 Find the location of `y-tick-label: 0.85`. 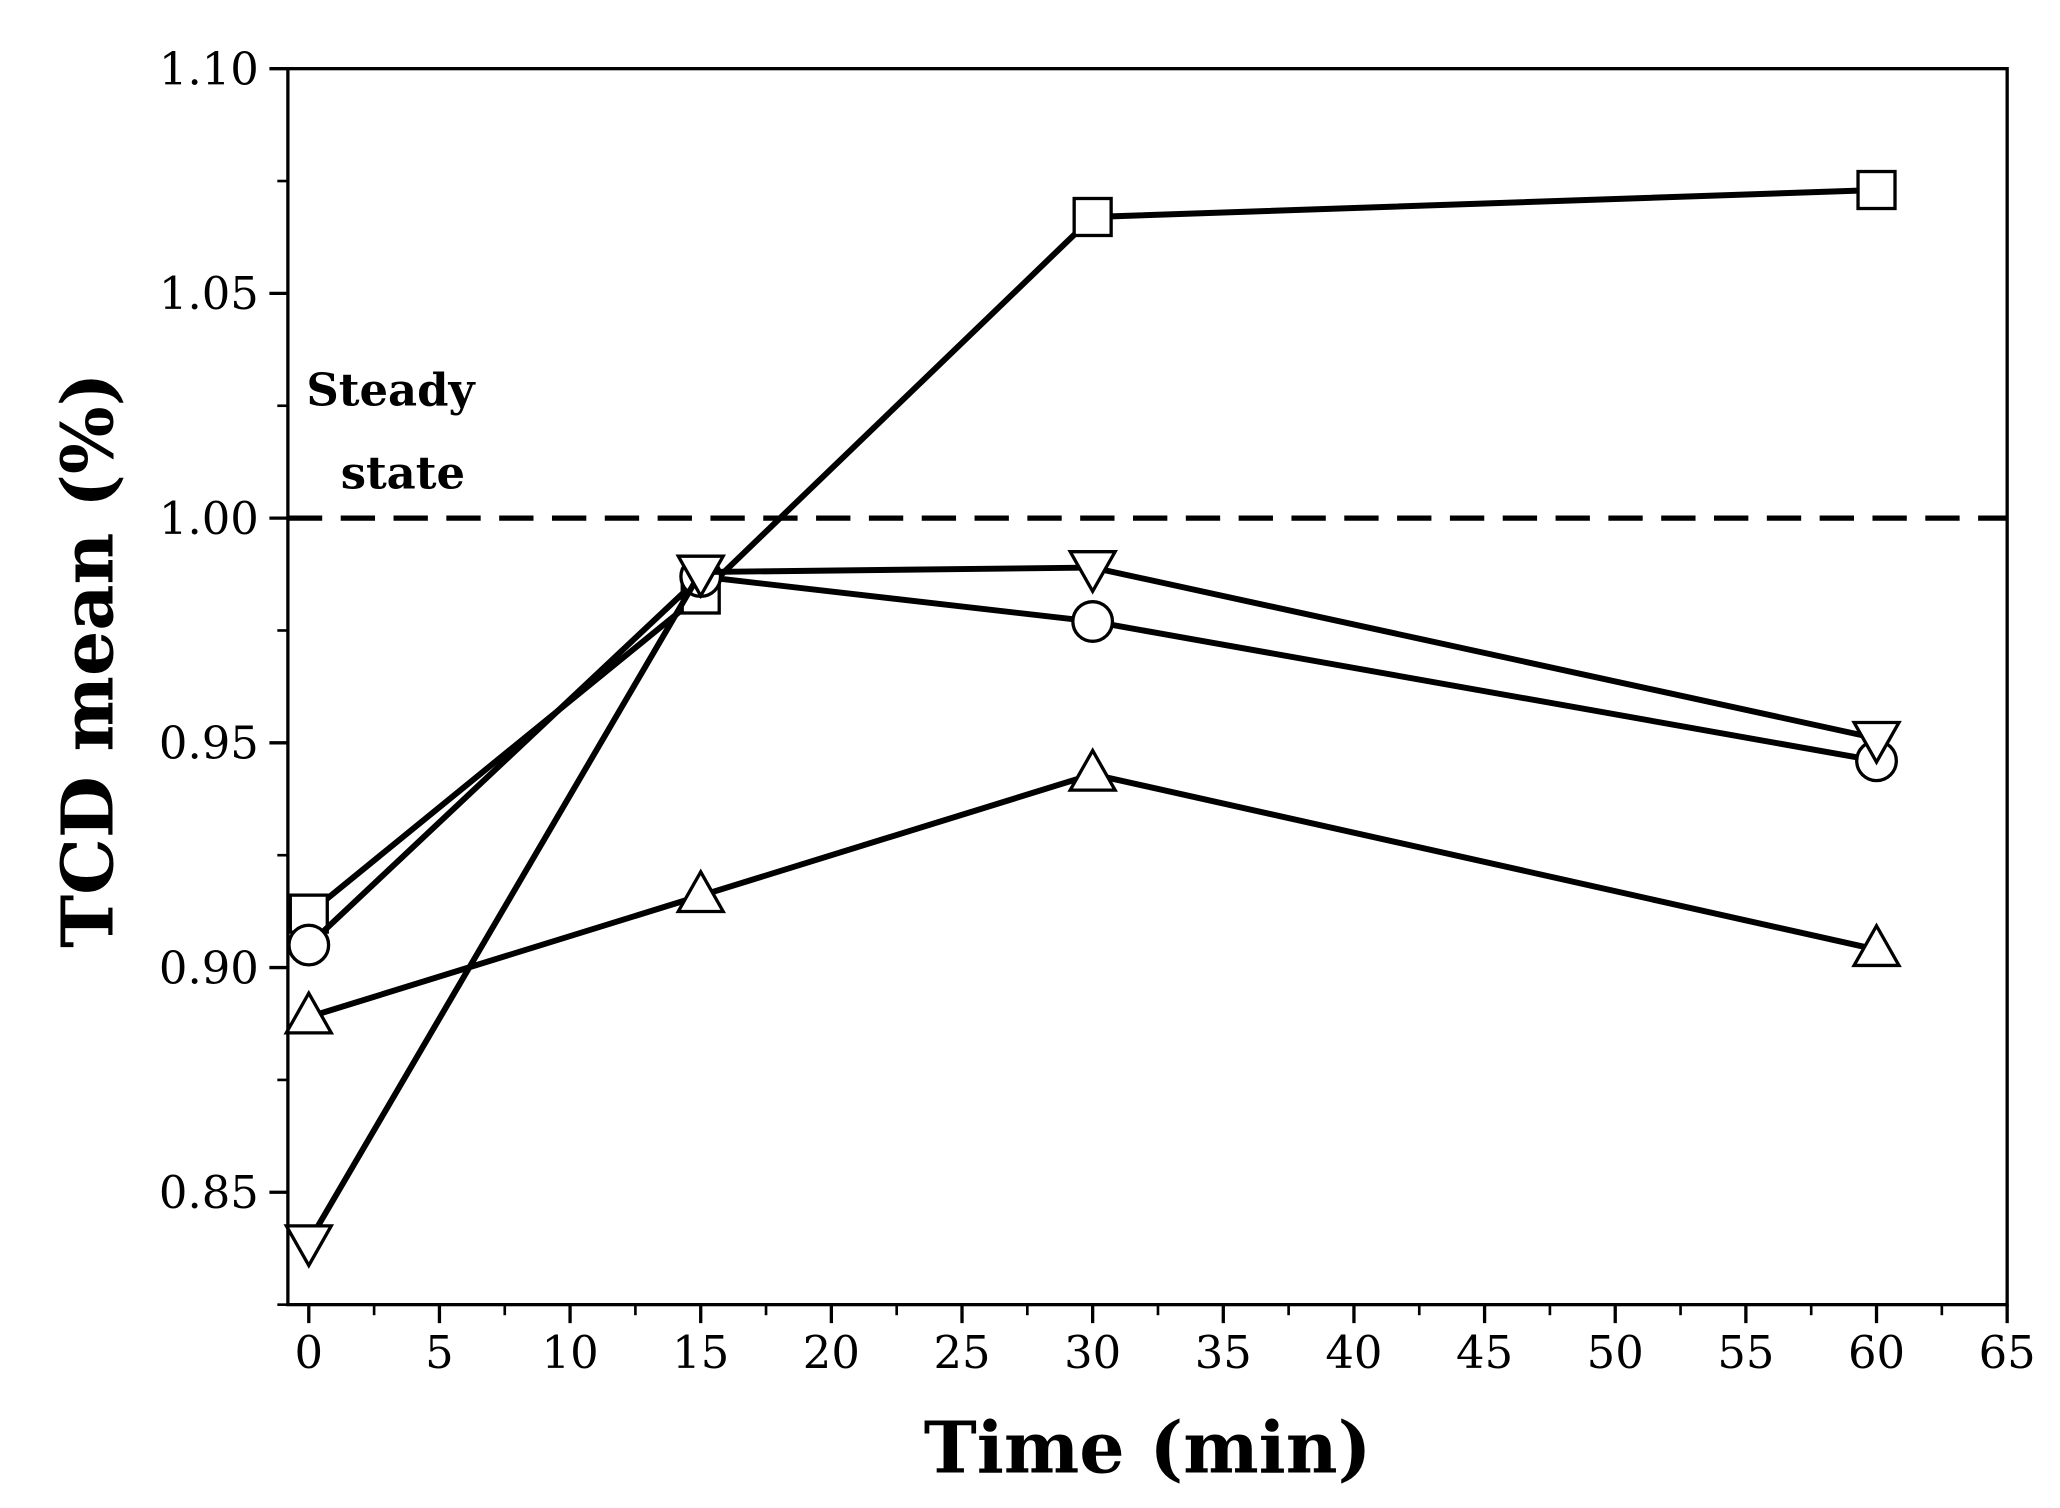

y-tick-label: 0.85 is located at coordinates (209, 1192).